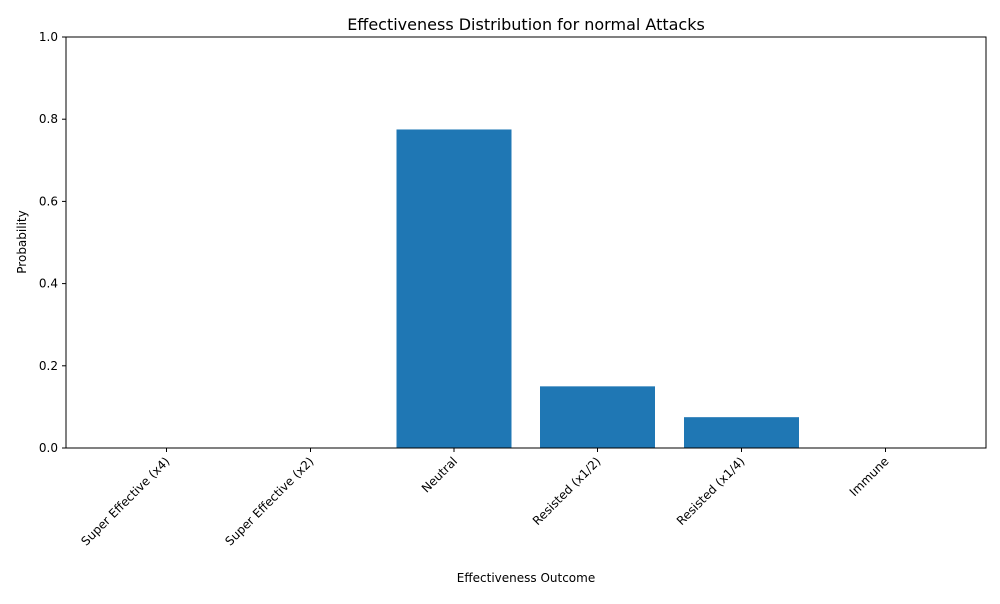 The image size is (1000, 604). Describe the element at coordinates (52, 242) in the screenshot. I see `y-ticks: 0.0 0.2 0.4 0.6 0.8 1.0` at that location.